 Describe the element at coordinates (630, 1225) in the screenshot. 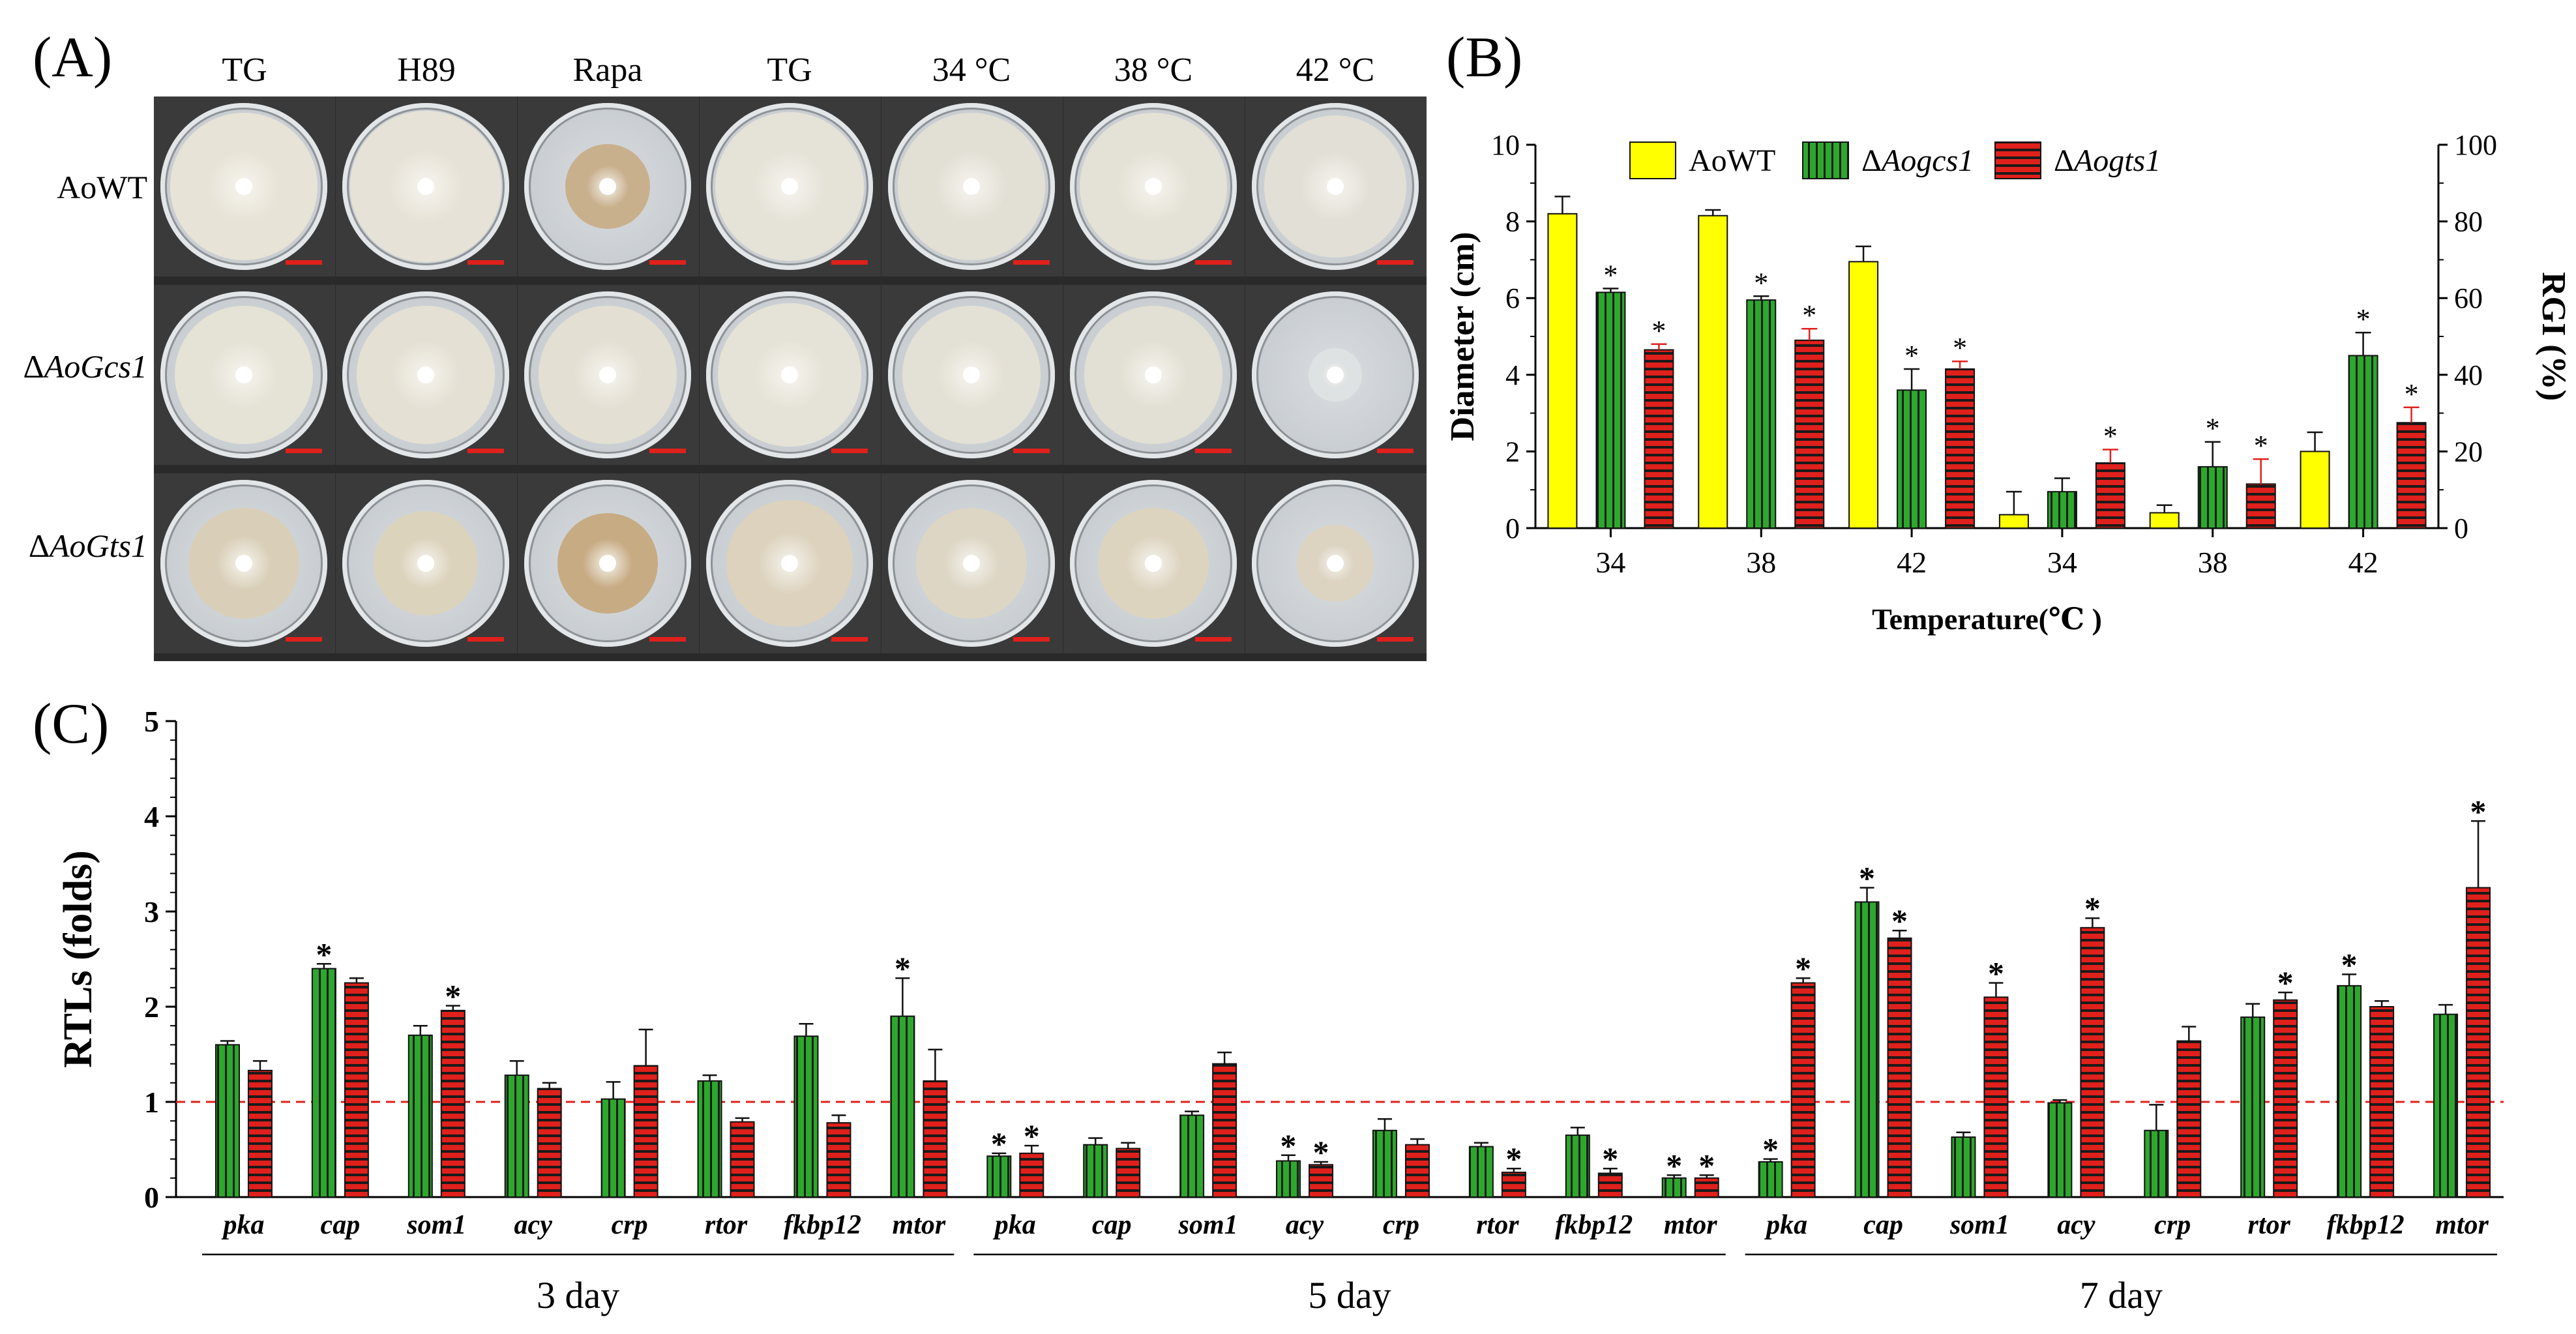

I see `gene-label: crp` at that location.